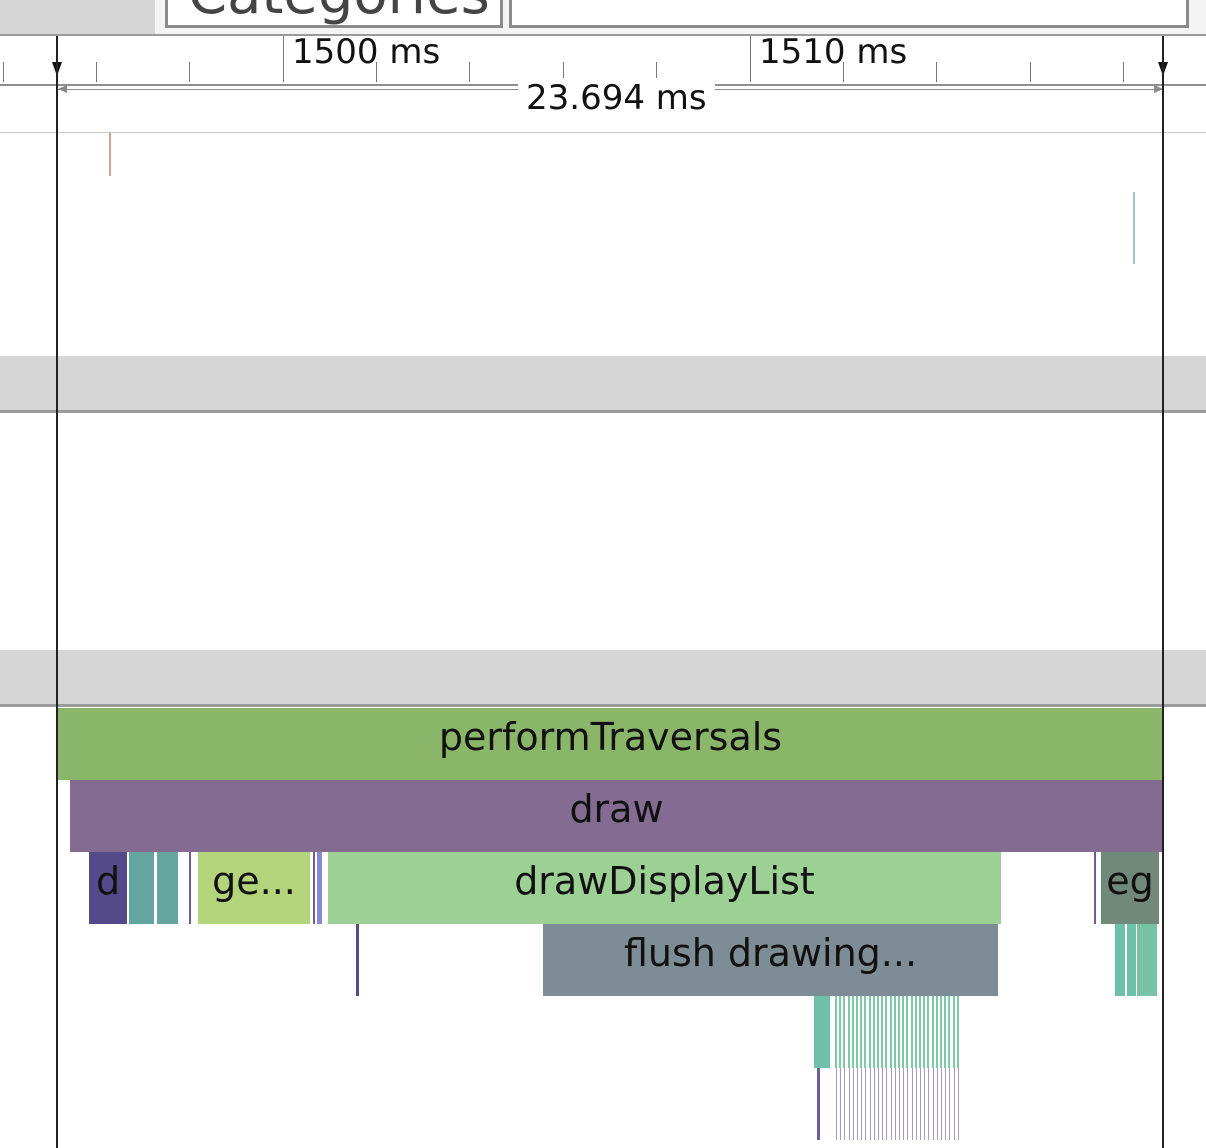 Image resolution: width=1206 pixels, height=1148 pixels. Describe the element at coordinates (616, 816) in the screenshot. I see `slice-draw: draw` at that location.